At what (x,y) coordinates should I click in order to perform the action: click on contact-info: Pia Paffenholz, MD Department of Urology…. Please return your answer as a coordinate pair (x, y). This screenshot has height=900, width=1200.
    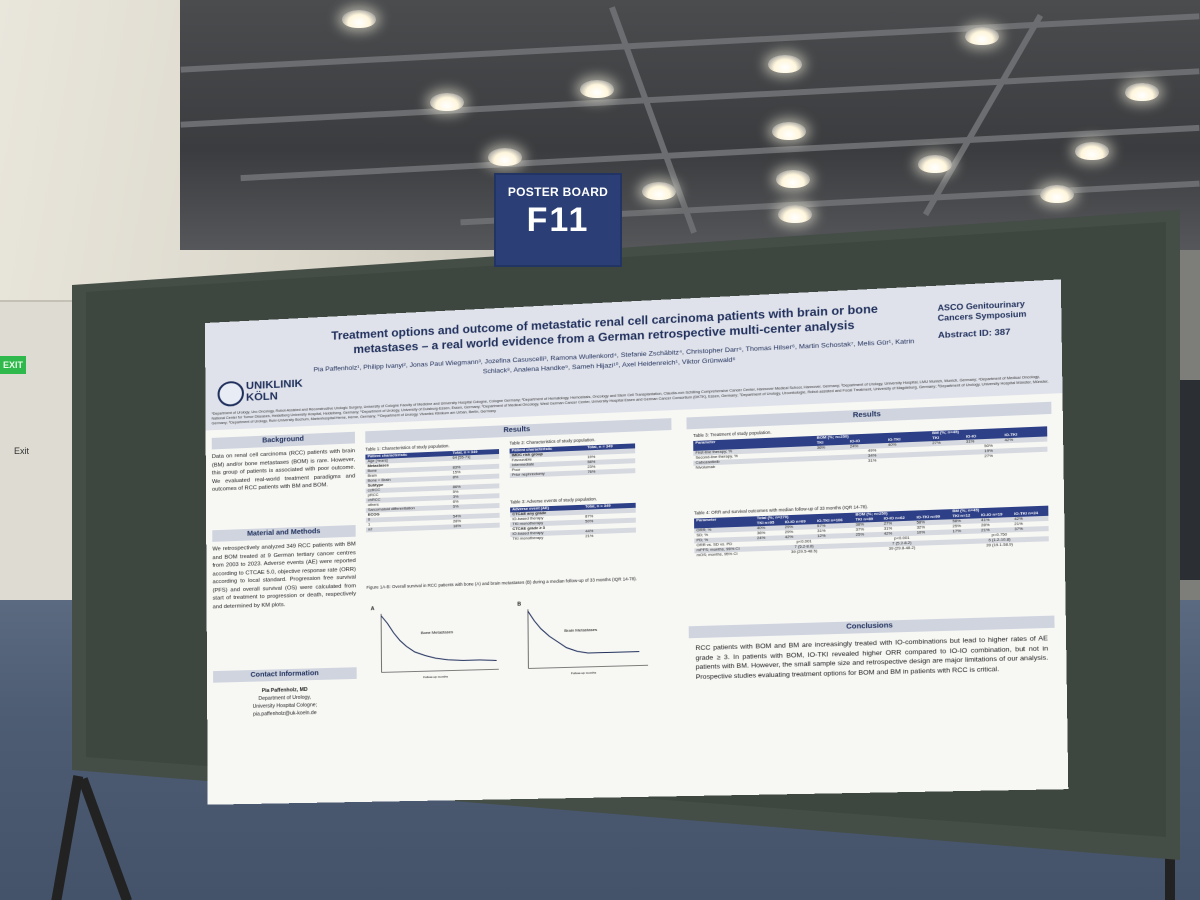
    Looking at the image, I should click on (285, 702).